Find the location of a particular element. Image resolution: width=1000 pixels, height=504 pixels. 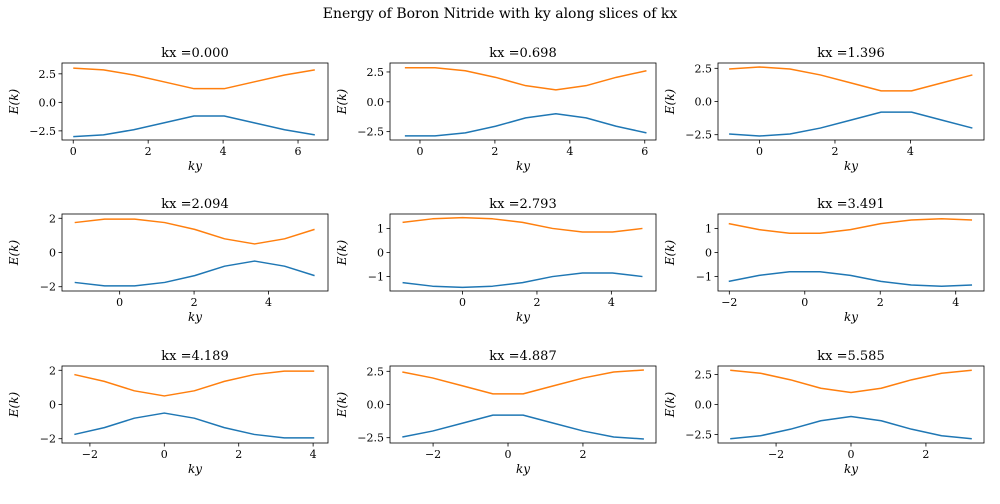

subplot-7: −2 0 2 4 −2 0 2 kx =4.189 ky E(k) is located at coordinates (168, 412).